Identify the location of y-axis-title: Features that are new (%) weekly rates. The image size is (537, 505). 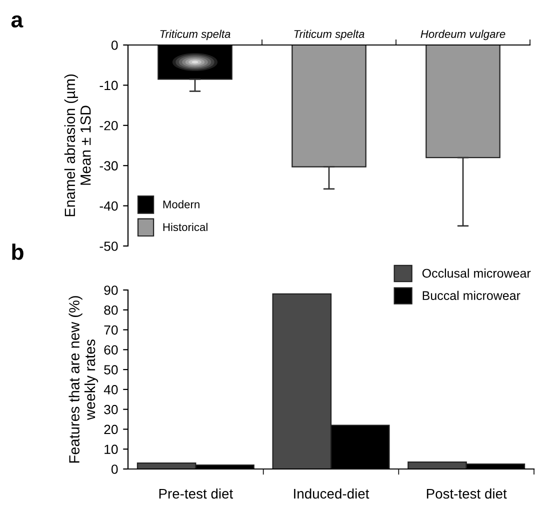
(83, 379).